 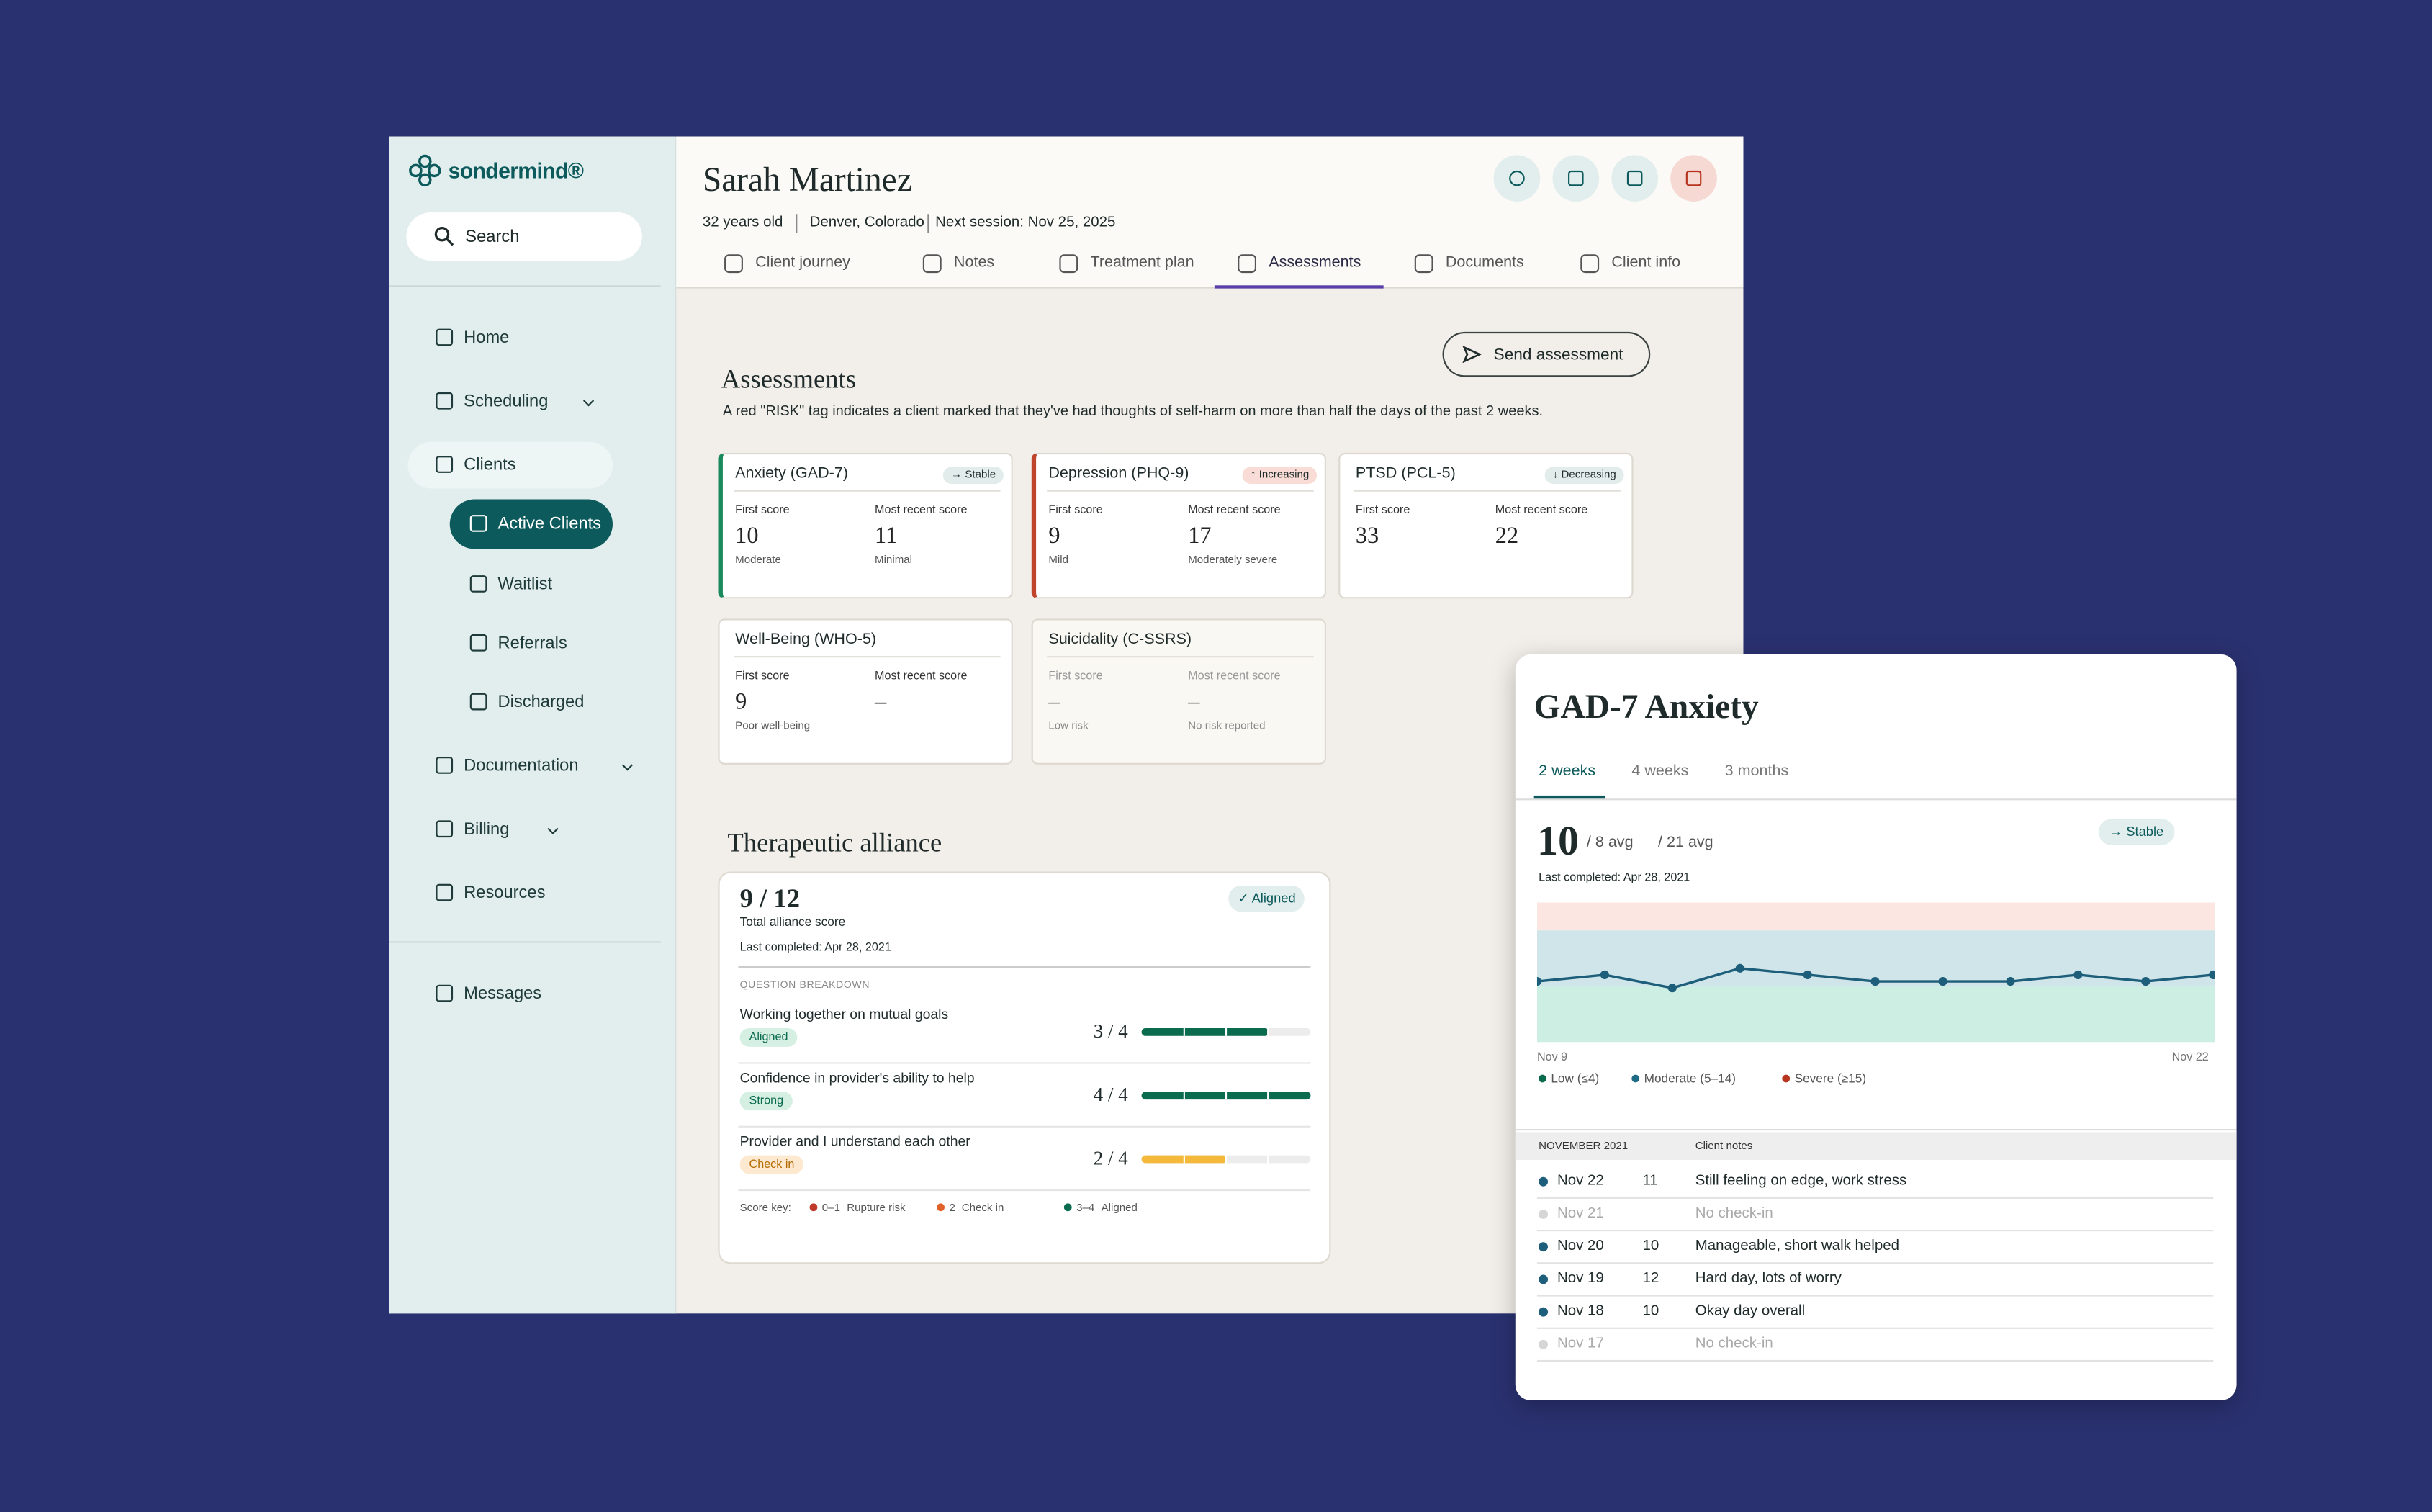 I want to click on score-value: 9, so click(x=1054, y=536).